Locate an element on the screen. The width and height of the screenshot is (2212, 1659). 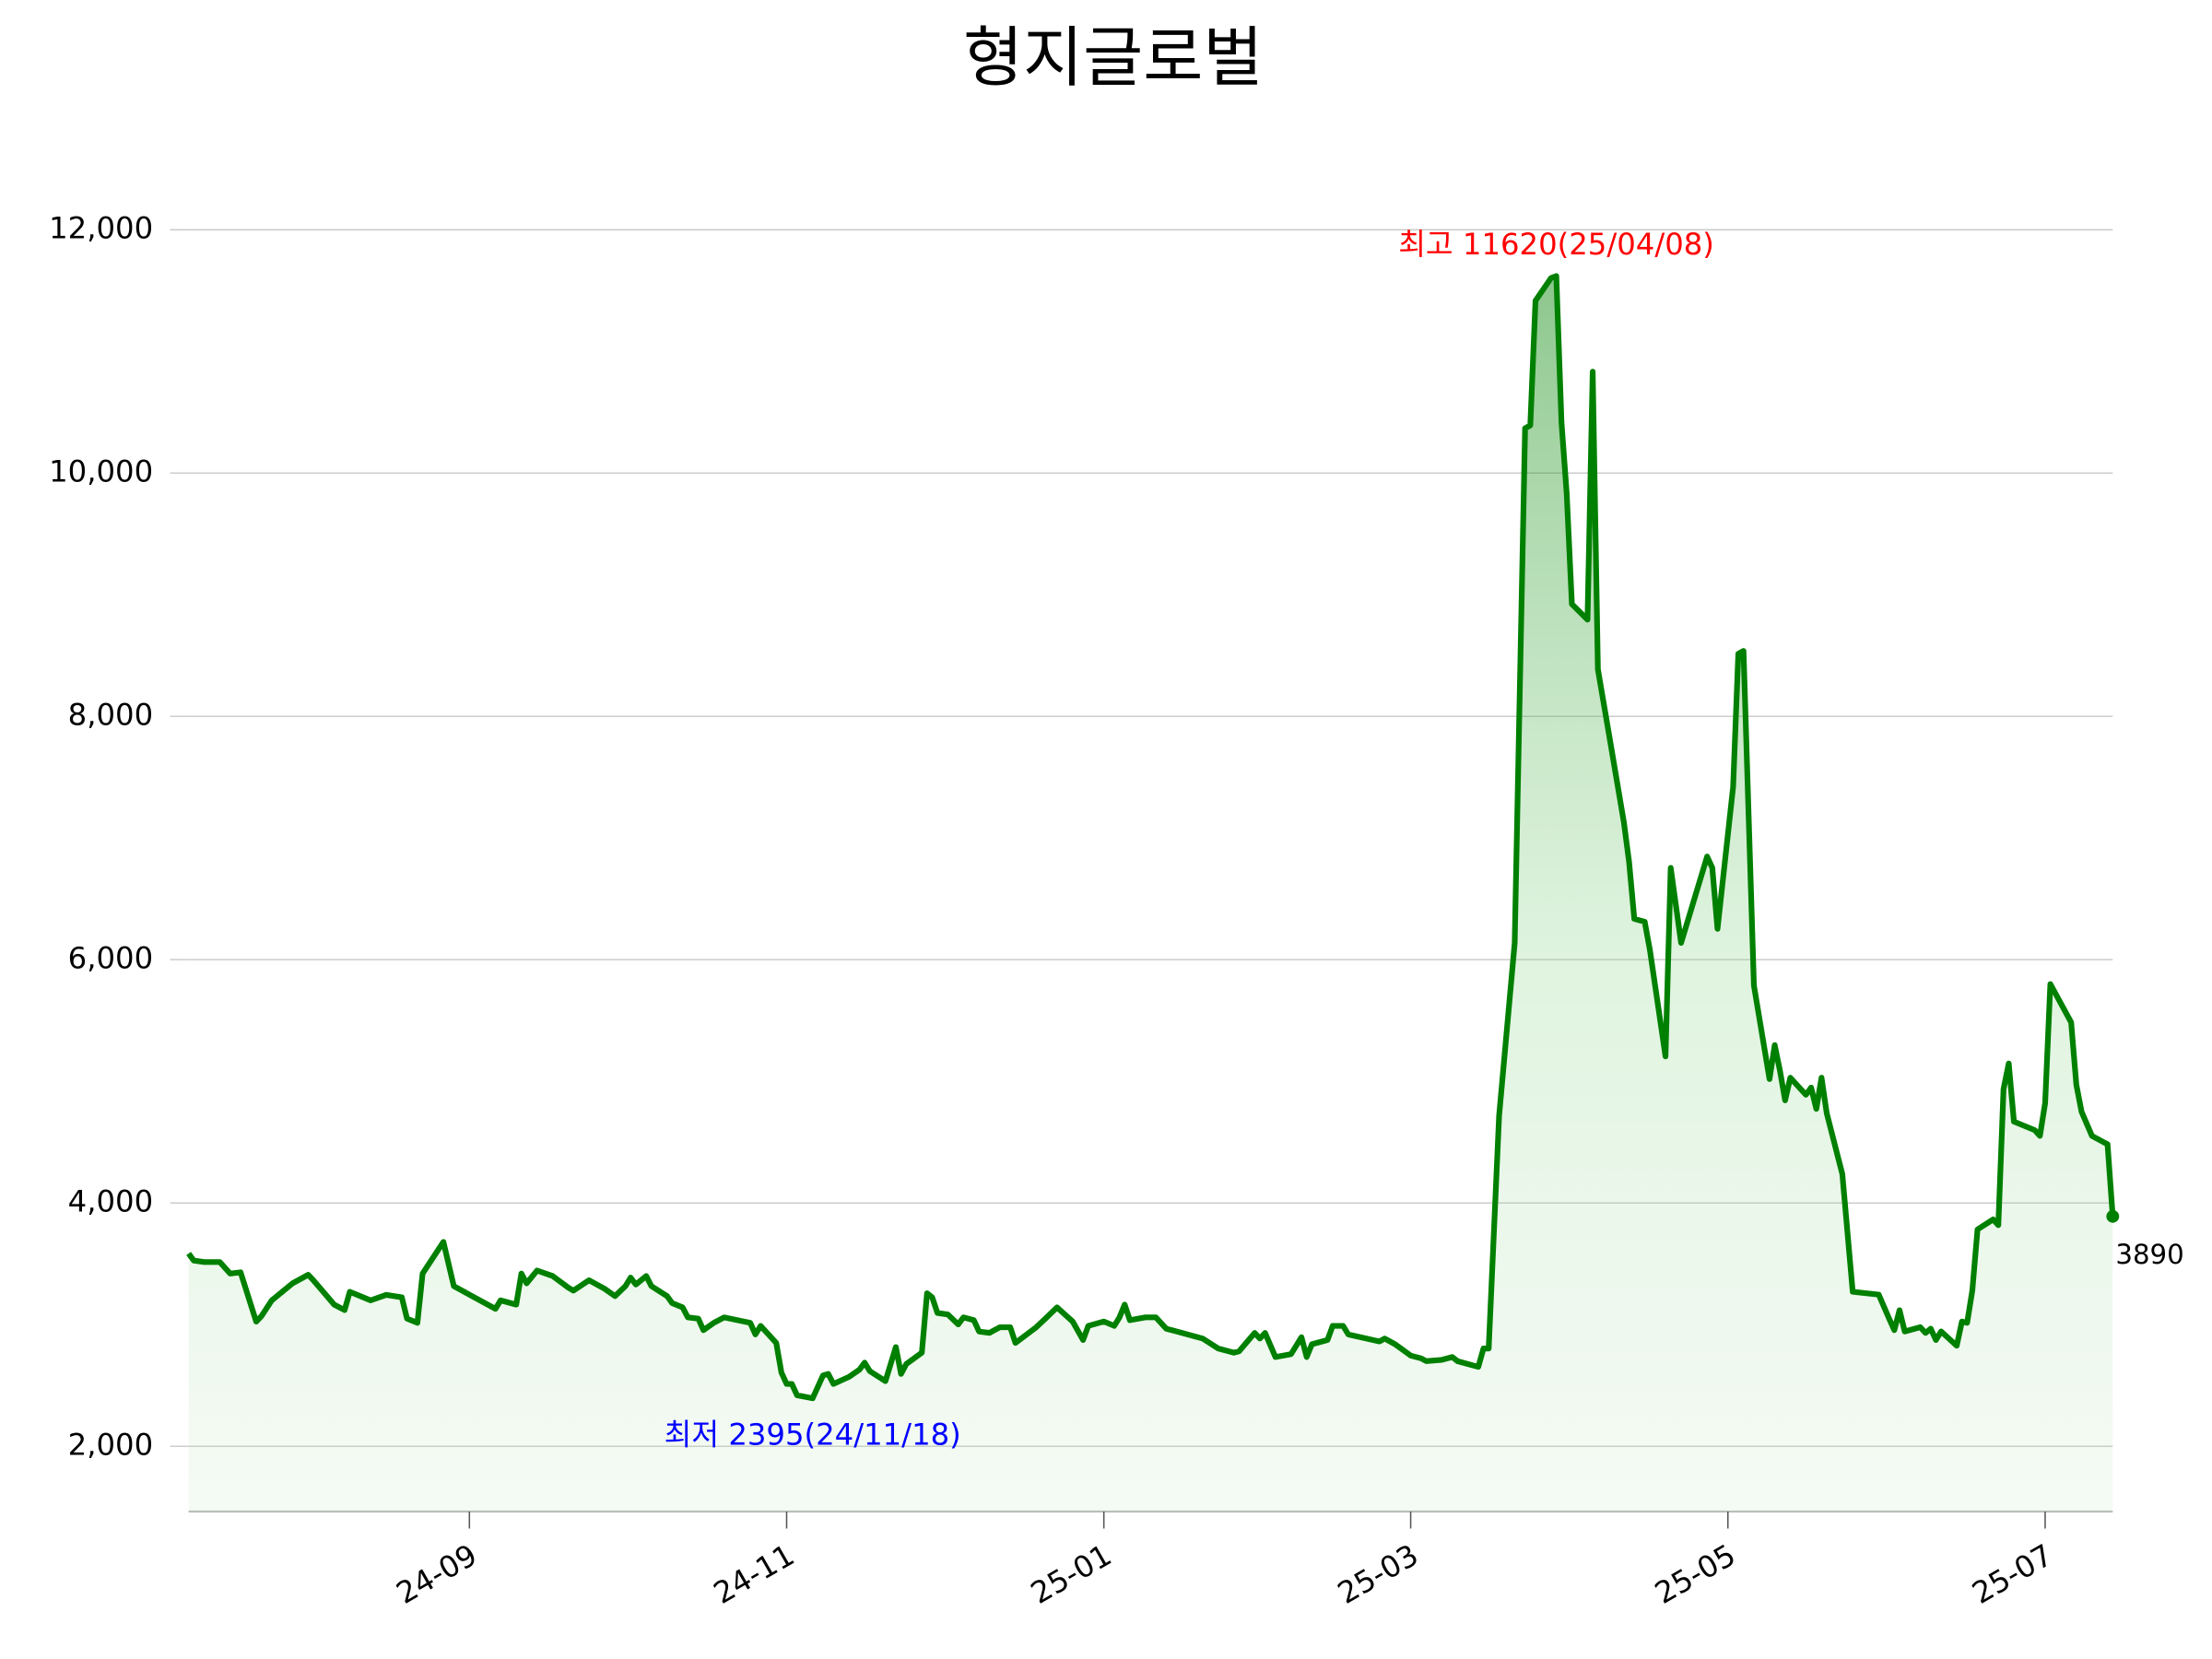
x-tick-label: 24-09 is located at coordinates (437, 1574).